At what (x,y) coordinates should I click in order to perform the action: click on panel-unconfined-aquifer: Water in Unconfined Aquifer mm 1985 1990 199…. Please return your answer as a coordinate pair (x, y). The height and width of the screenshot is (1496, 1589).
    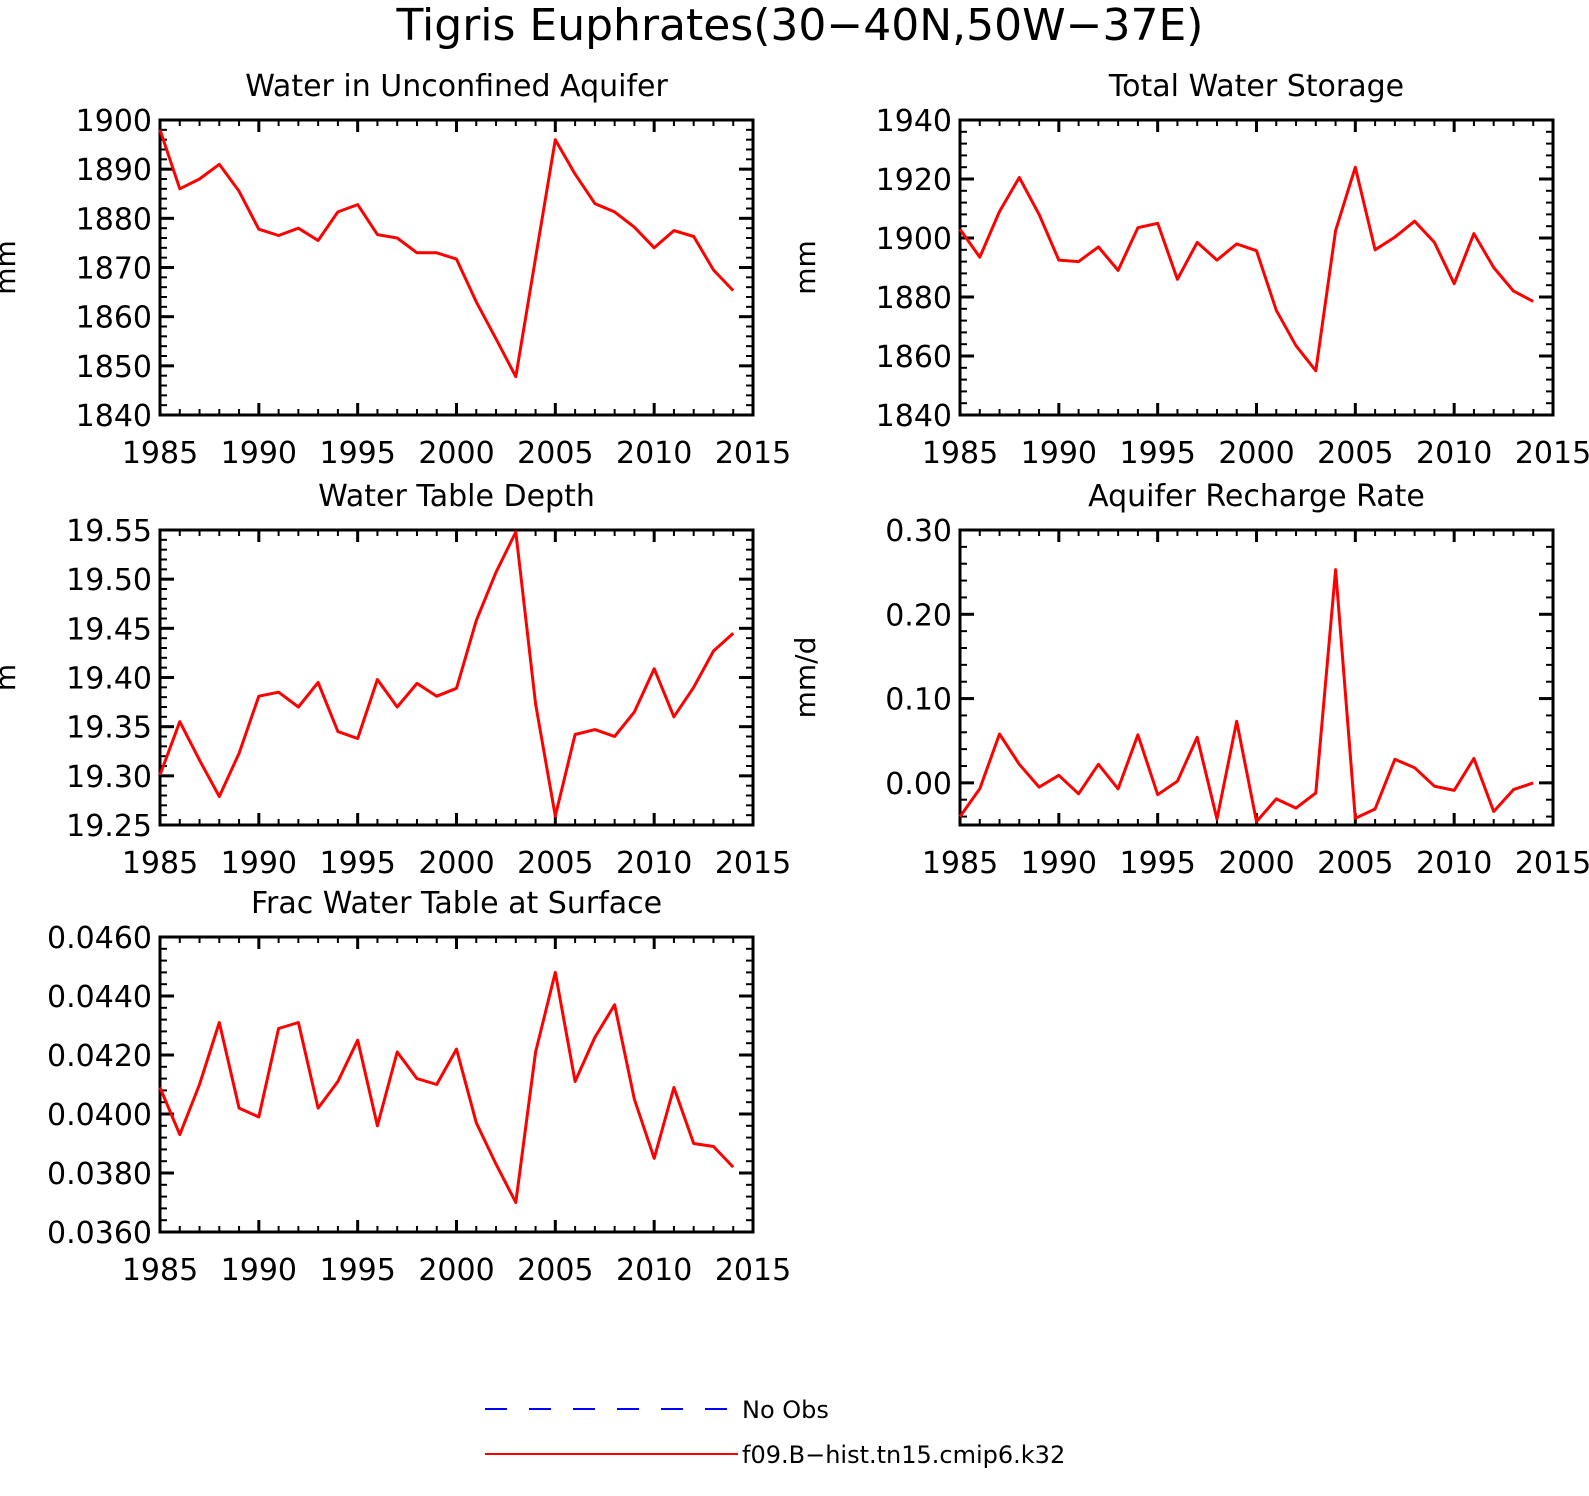
    Looking at the image, I should click on (395, 270).